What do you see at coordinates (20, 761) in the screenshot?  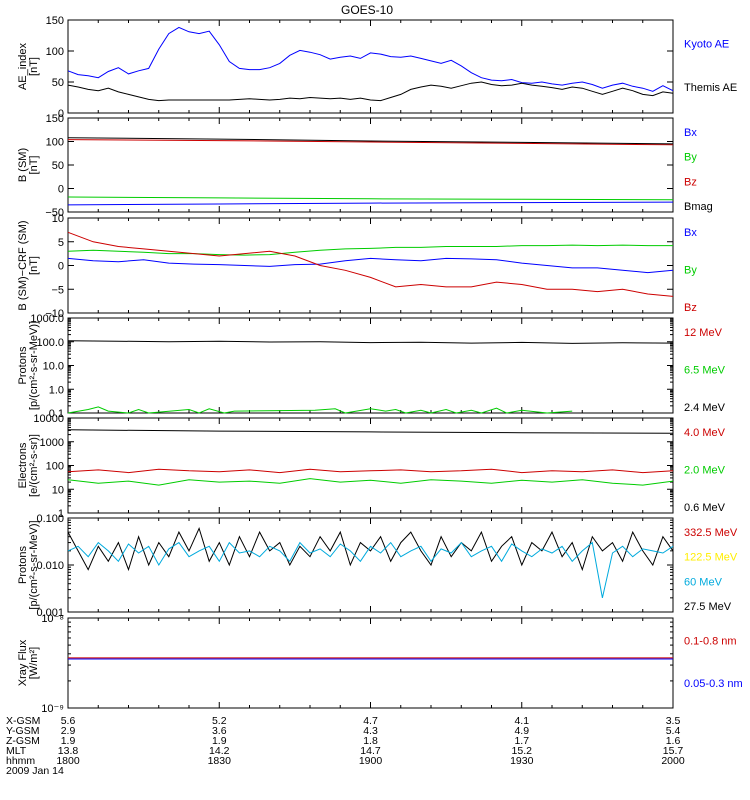 I see `footer-row-label: hhmm` at bounding box center [20, 761].